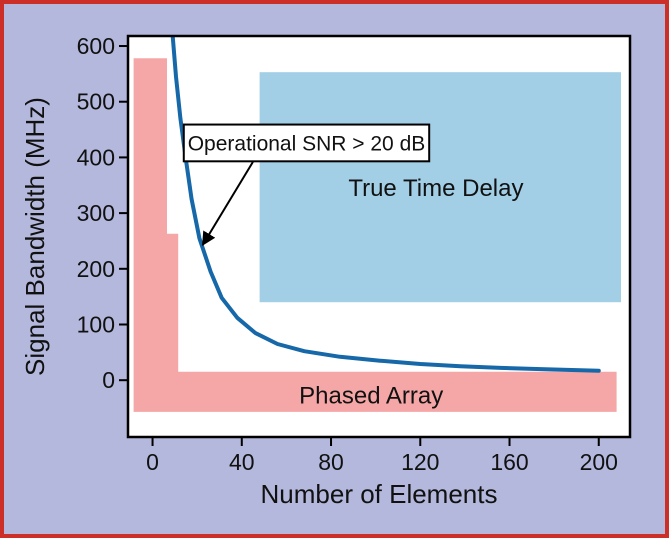 This screenshot has height=538, width=669. What do you see at coordinates (96, 213) in the screenshot?
I see `y-tick-label: 300` at bounding box center [96, 213].